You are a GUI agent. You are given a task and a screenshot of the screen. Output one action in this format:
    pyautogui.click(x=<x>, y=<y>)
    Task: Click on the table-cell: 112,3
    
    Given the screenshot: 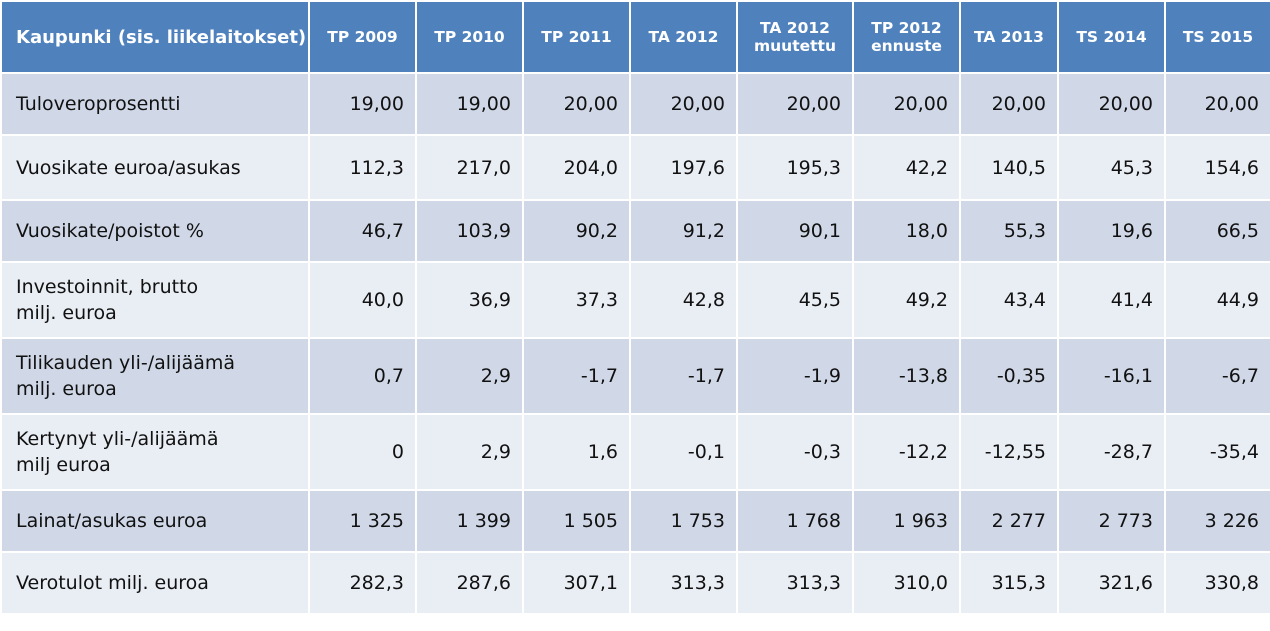 What is the action you would take?
    pyautogui.click(x=362, y=167)
    